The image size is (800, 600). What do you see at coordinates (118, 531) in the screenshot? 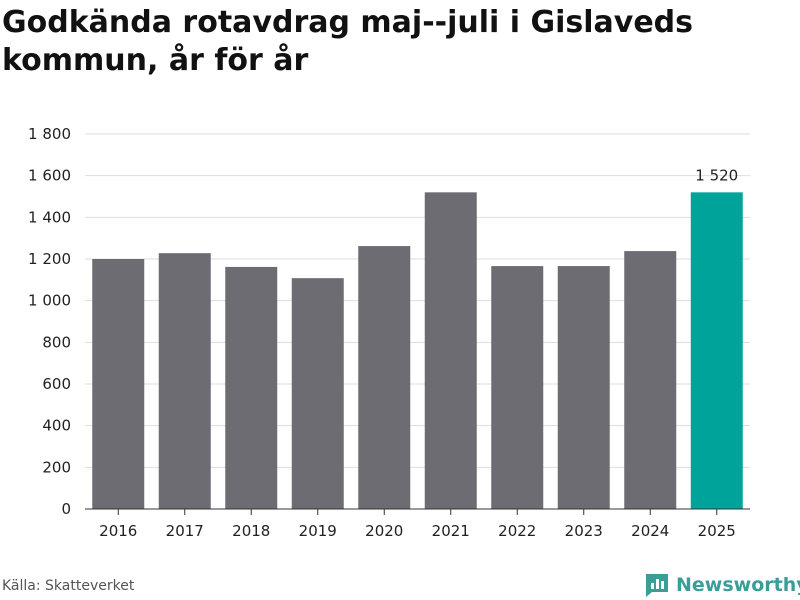
I see `x-tick-label: 2016` at bounding box center [118, 531].